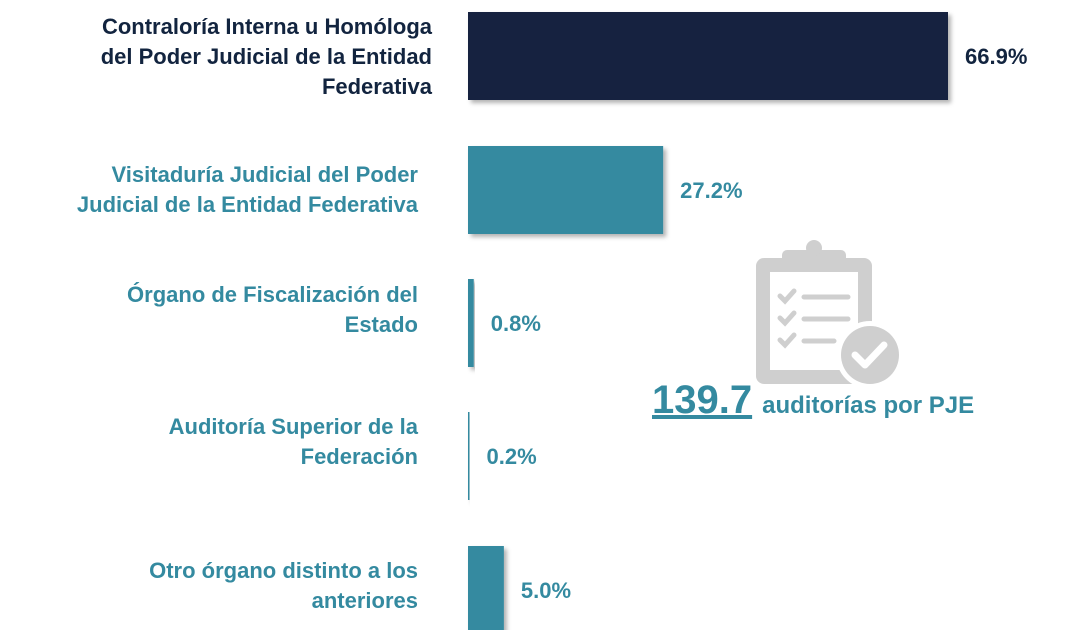 This screenshot has width=1073, height=630. What do you see at coordinates (814, 261) in the screenshot?
I see `clipboard-clip` at bounding box center [814, 261].